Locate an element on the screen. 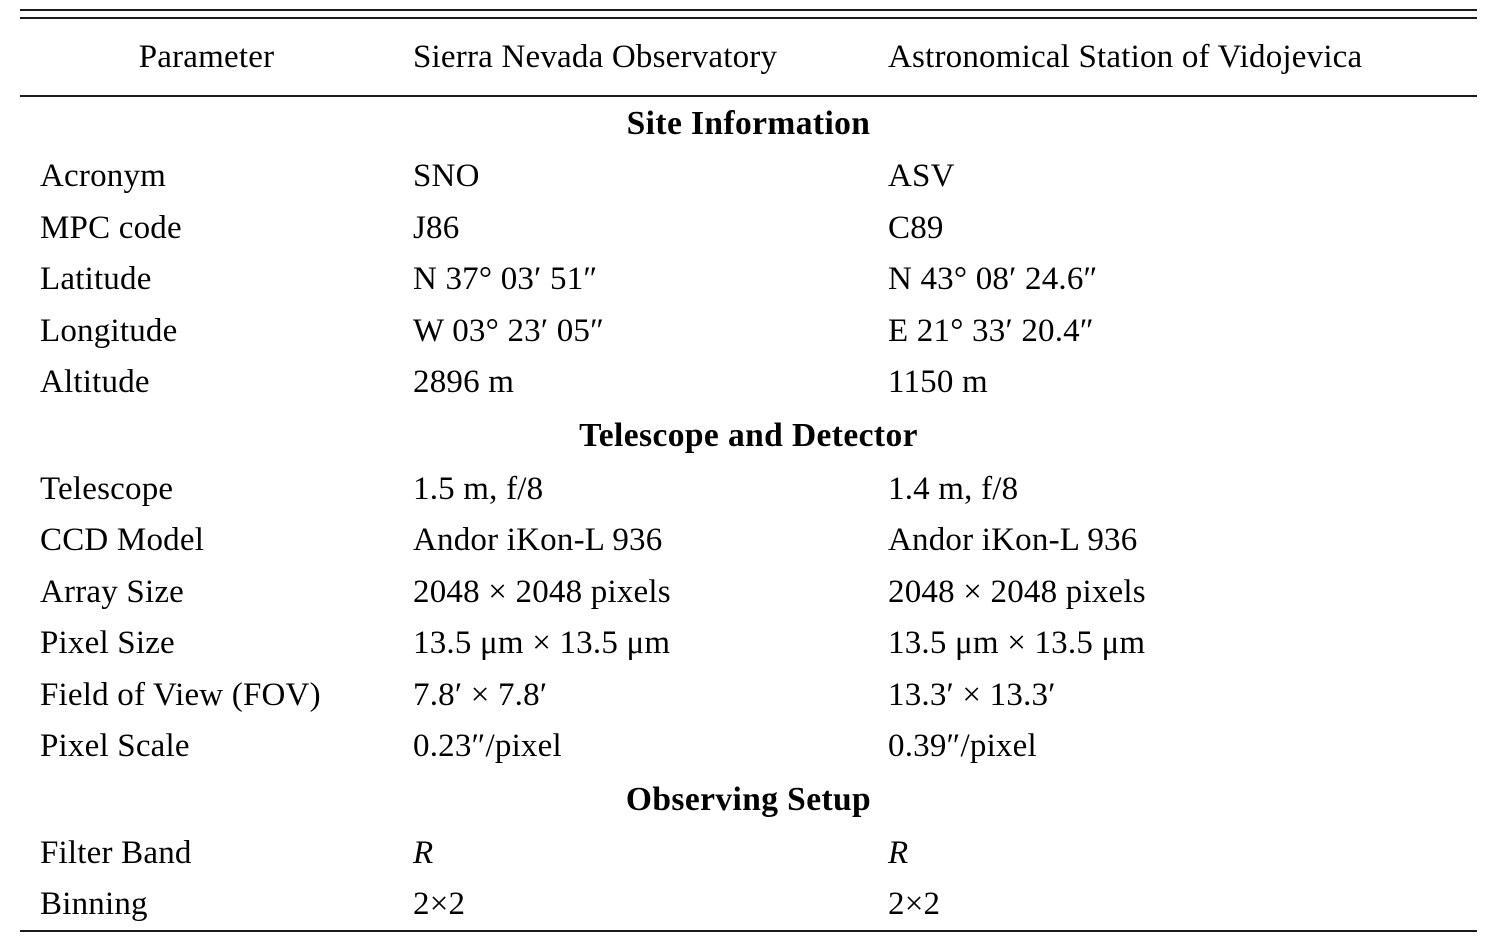 The image size is (1500, 945). section-title: Telescope and Detector is located at coordinates (748, 435).